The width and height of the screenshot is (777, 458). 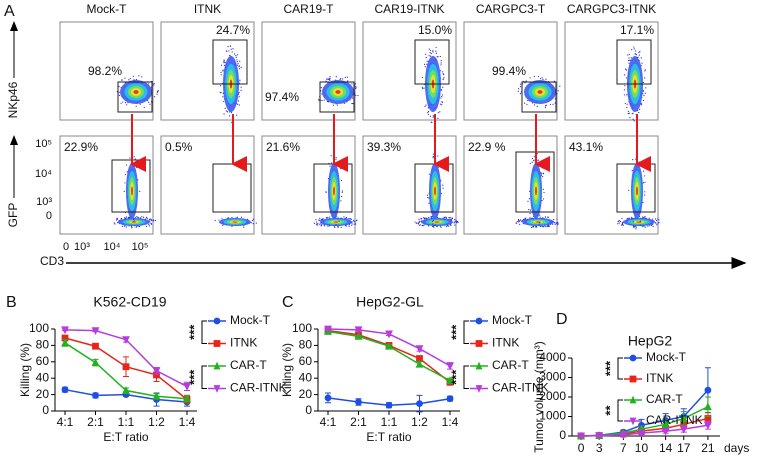 I want to click on y-tick-label: 0, so click(x=308, y=410).